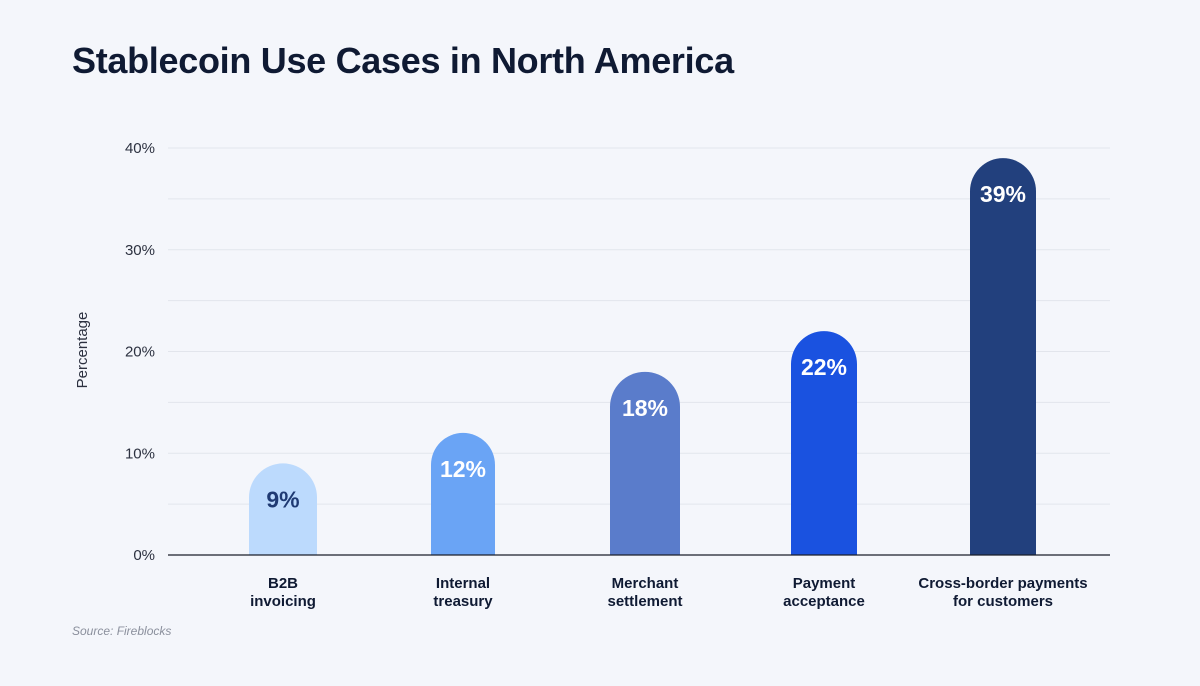  I want to click on y-tick-label: 10%, so click(140, 453).